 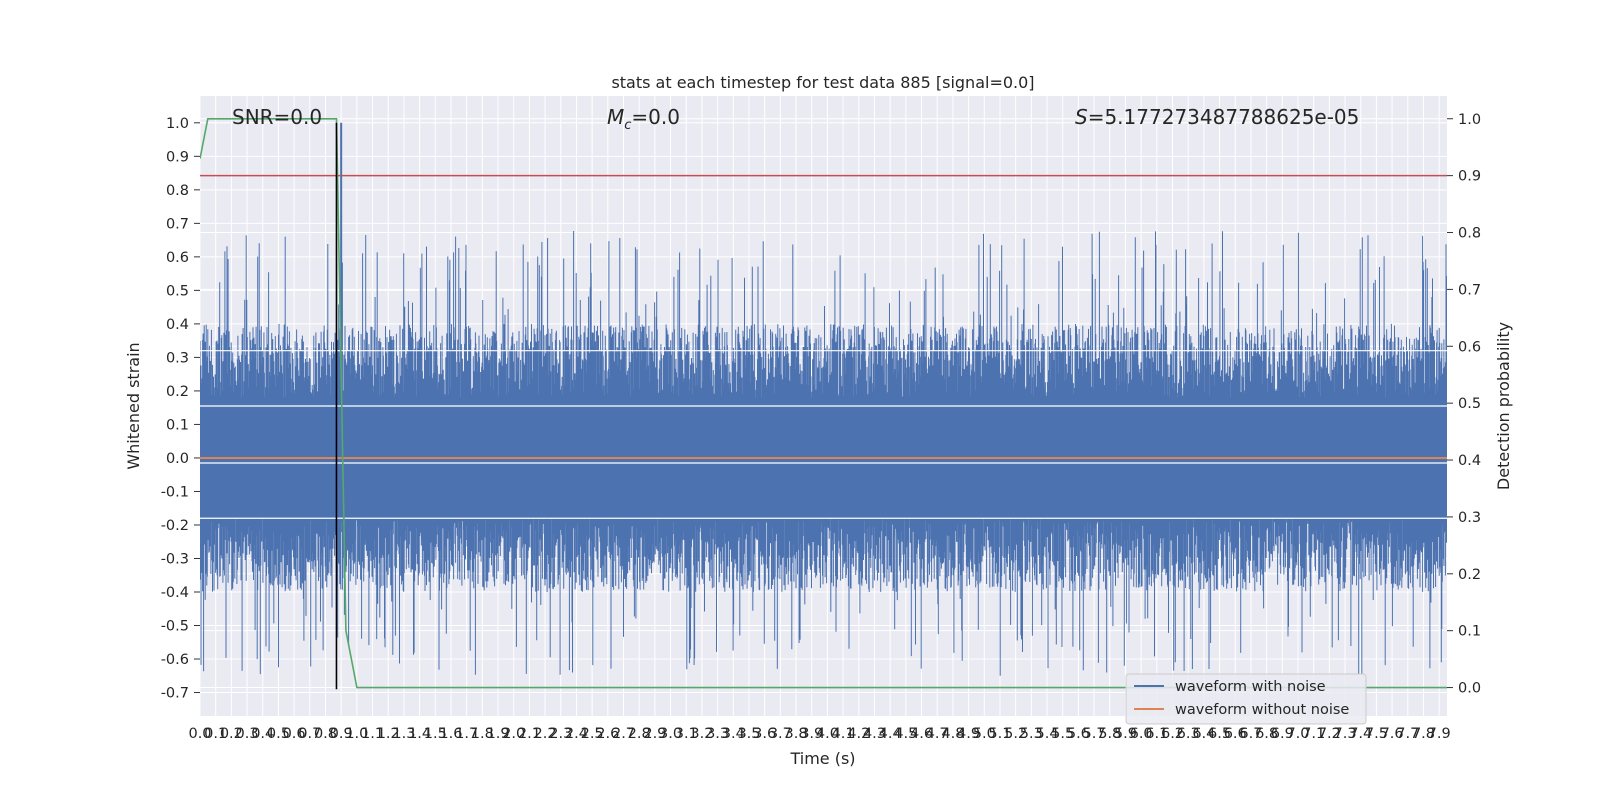 I want to click on x-tick-label: 6.3, so click(x=1188, y=734).